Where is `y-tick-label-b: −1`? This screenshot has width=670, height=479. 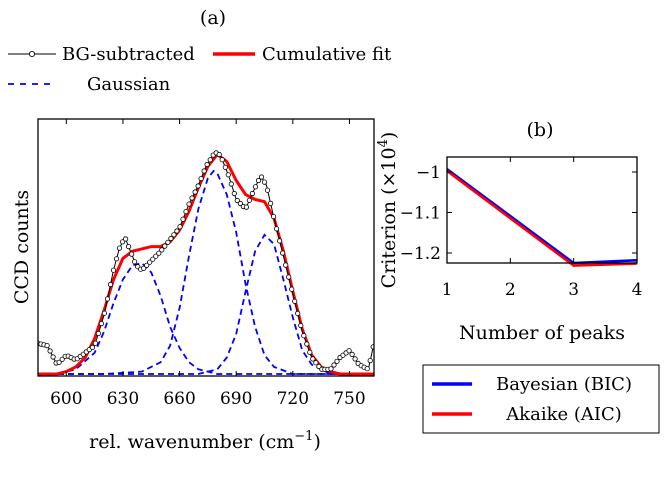 y-tick-label-b: −1 is located at coordinates (428, 173).